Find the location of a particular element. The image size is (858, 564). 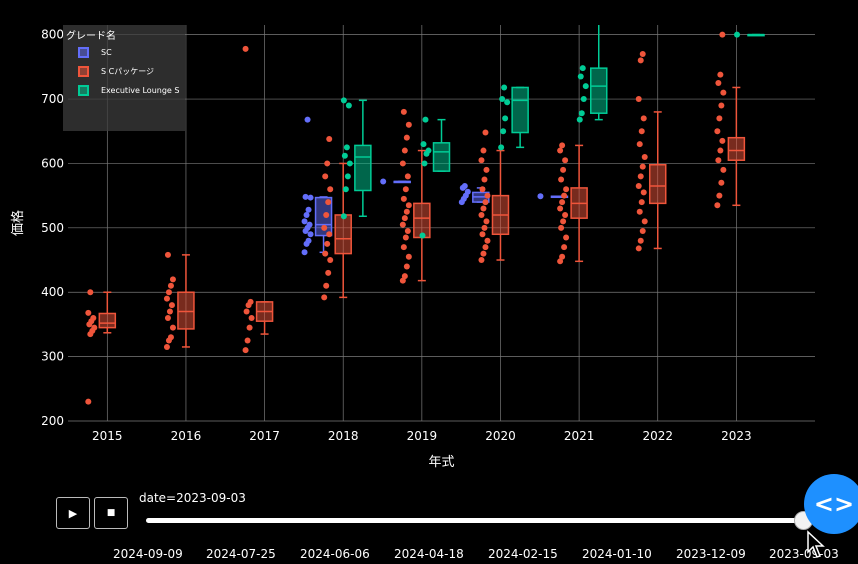

slider-tick: 2024-07-25 is located at coordinates (241, 554).